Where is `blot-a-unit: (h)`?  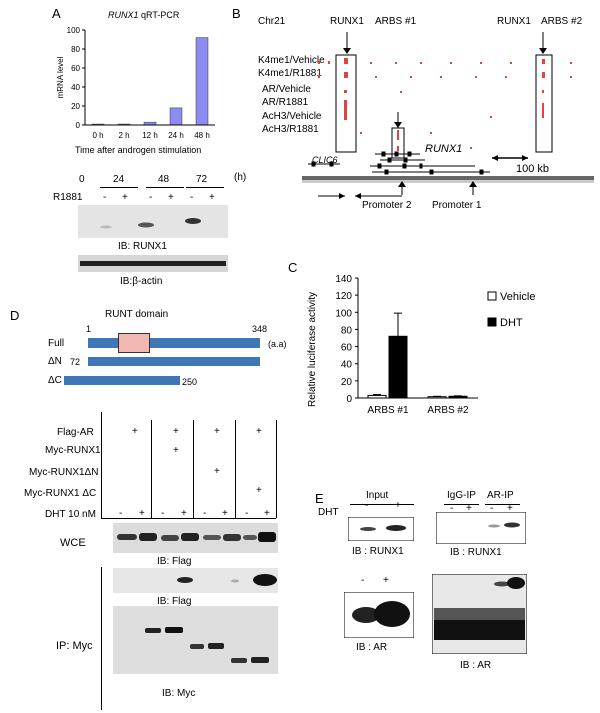 blot-a-unit: (h) is located at coordinates (240, 177).